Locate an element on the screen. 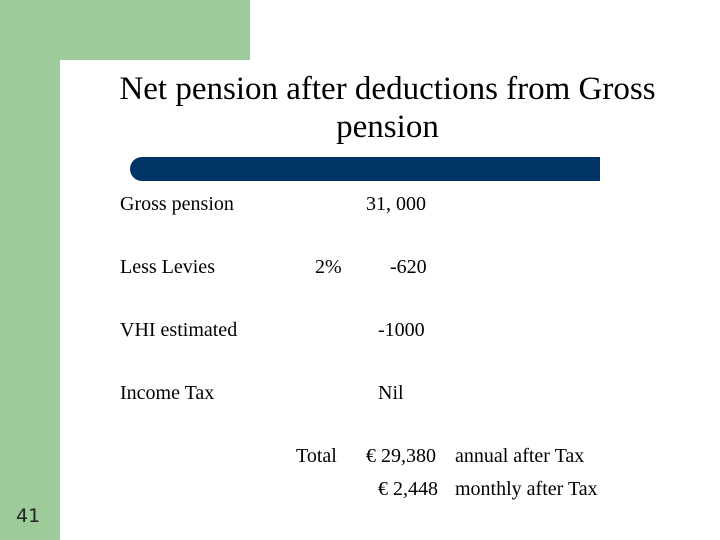  row-label: Income Tax is located at coordinates (167, 393).